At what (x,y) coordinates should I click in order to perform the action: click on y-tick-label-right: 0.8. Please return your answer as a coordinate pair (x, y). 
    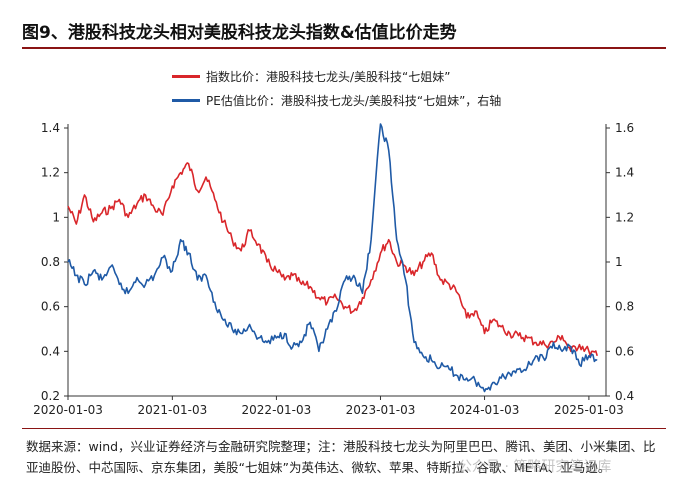
    Looking at the image, I should click on (624, 307).